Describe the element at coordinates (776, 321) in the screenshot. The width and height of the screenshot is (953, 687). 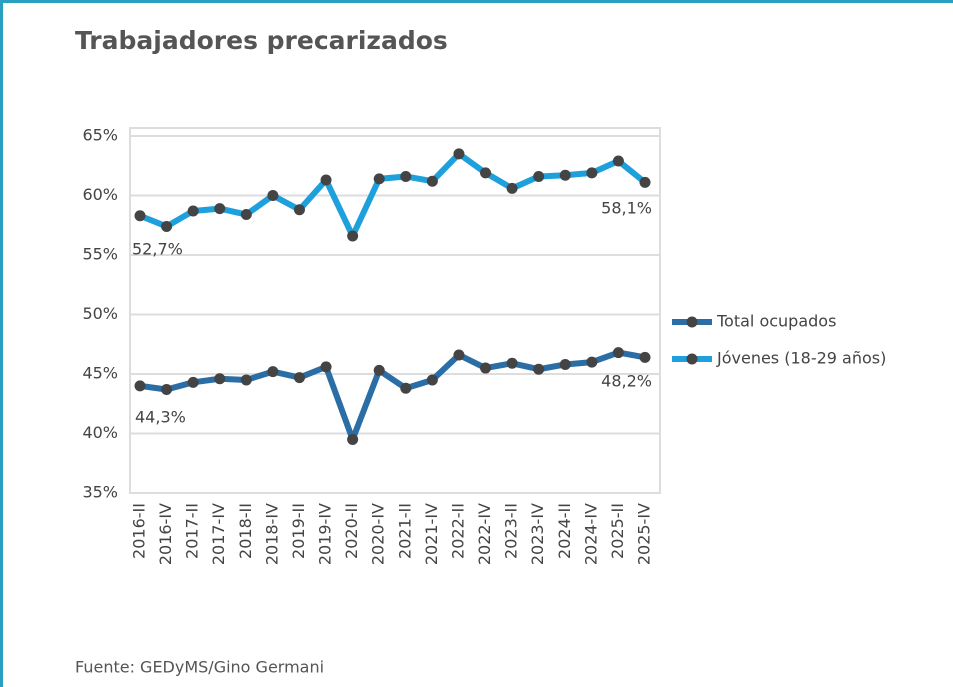
I see `legend-label: Total ocupados` at that location.